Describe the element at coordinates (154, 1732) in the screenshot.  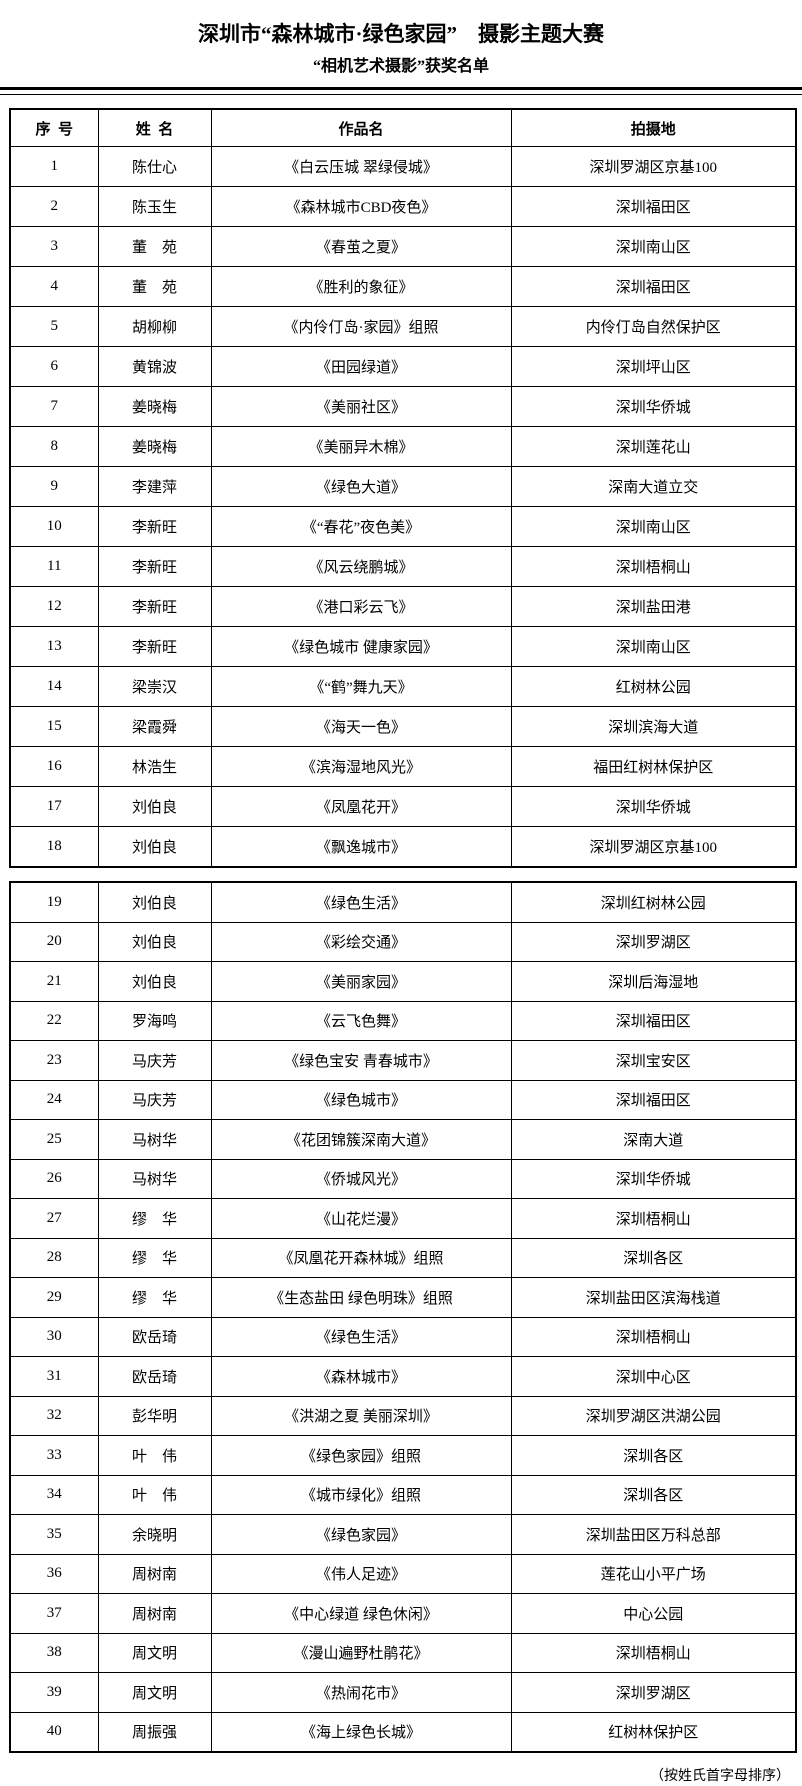
I see `cell-name: 周振强` at that location.